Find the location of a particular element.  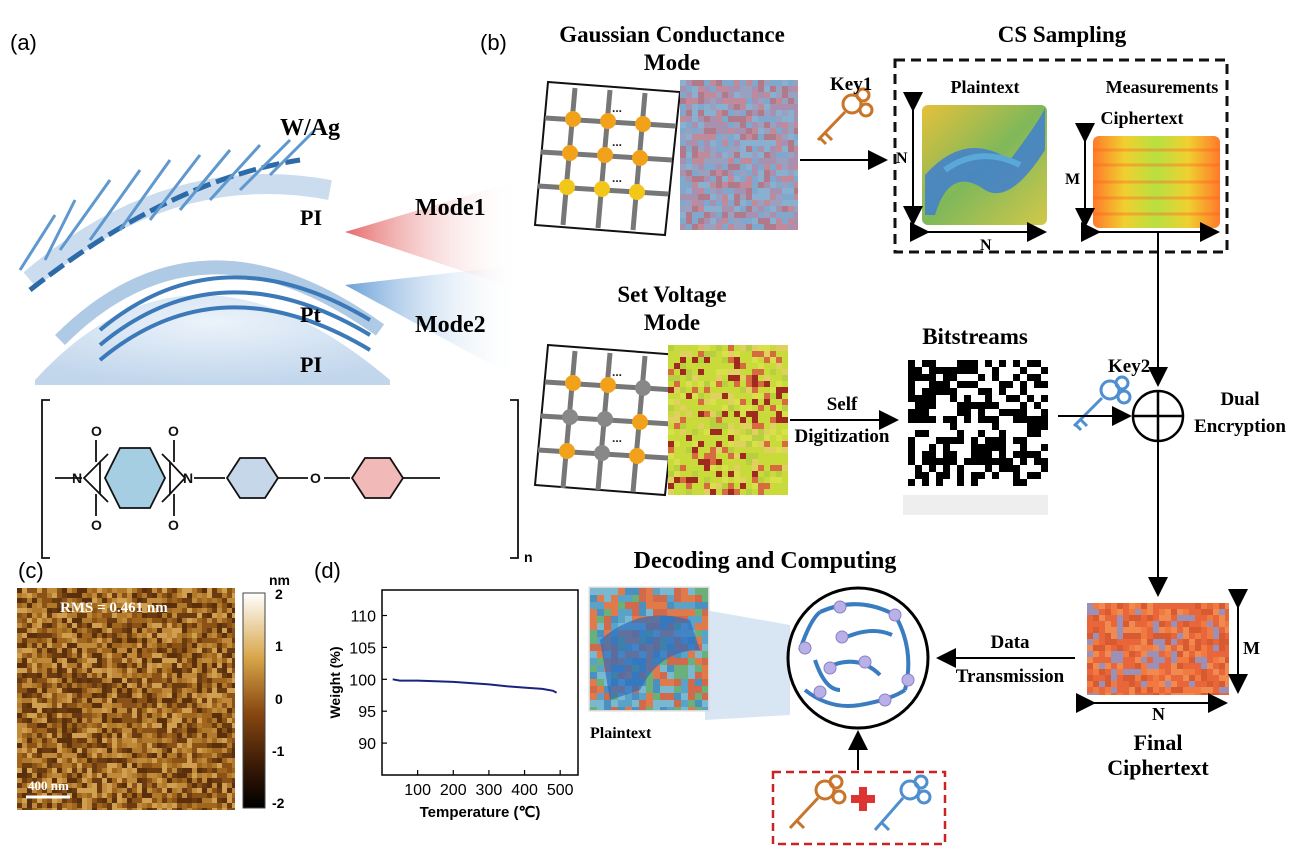

y-tick-label: 100 is located at coordinates (362, 680).